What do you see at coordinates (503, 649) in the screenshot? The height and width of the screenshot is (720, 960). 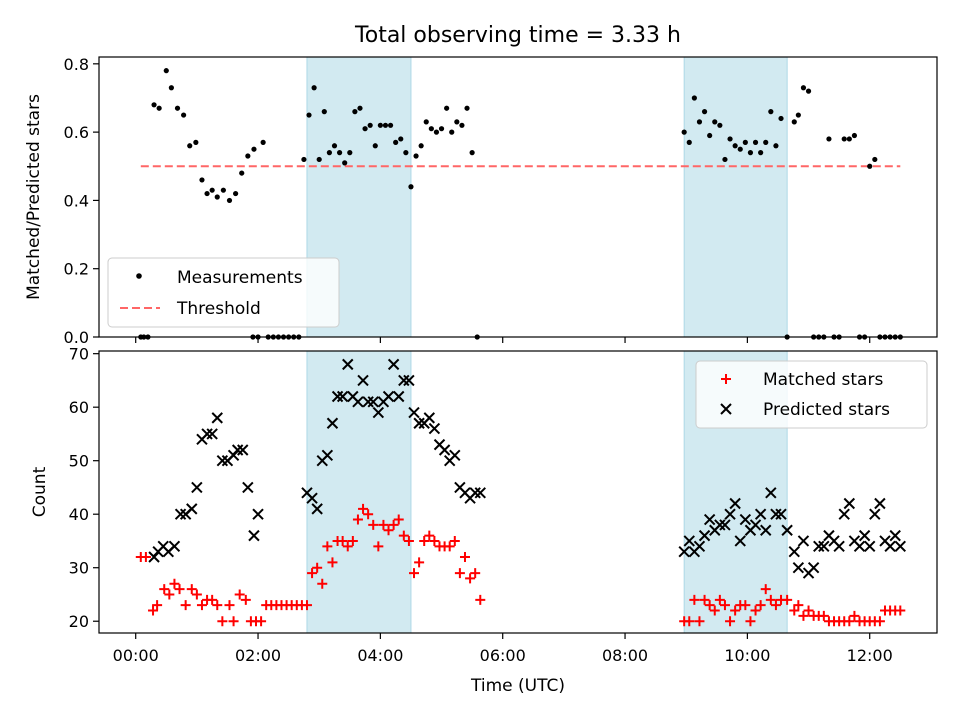 I see `bottom-x-axis: 00:00 02:00 04:00 06:00 08:00 10:00 12:00` at bounding box center [503, 649].